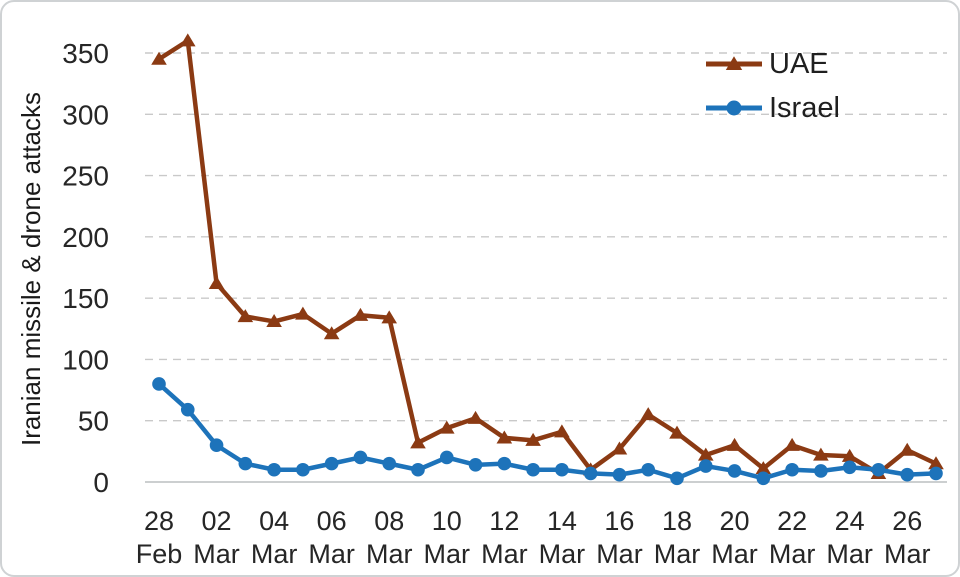 Image resolution: width=960 pixels, height=577 pixels. What do you see at coordinates (677, 432) in the screenshot?
I see `uae-marker-18-Mar` at bounding box center [677, 432].